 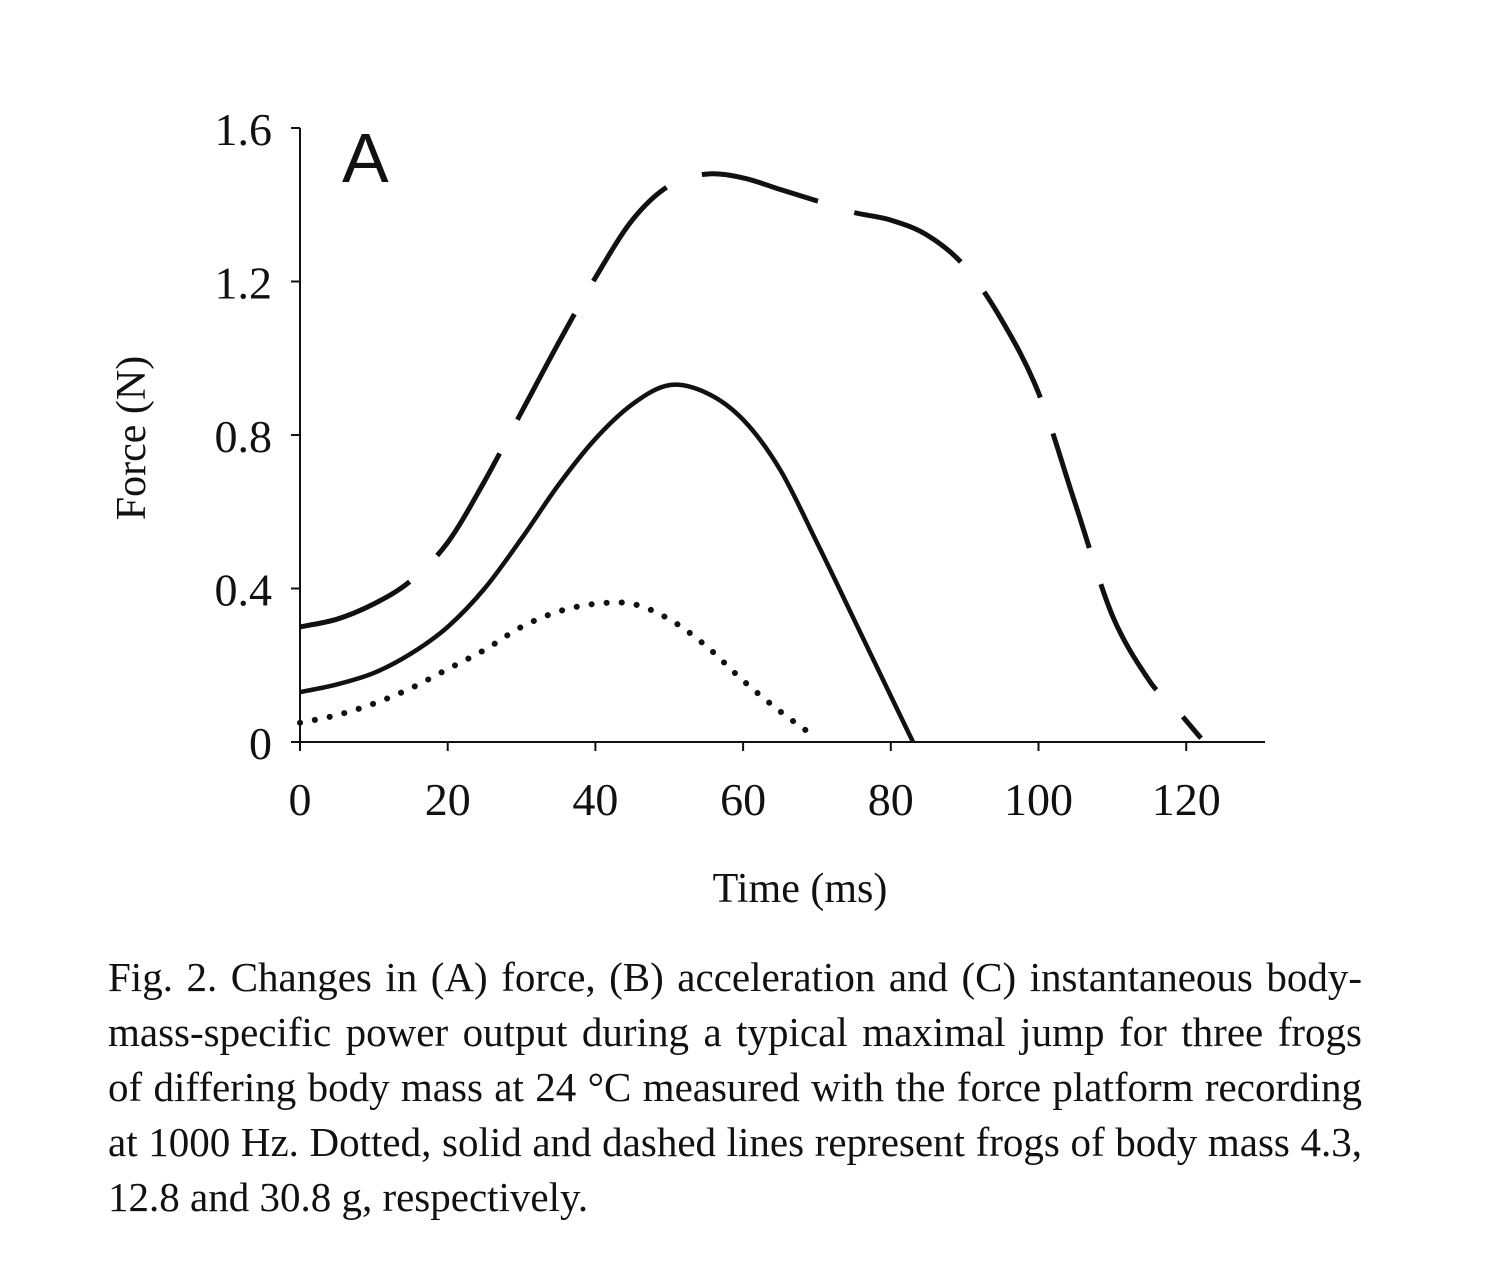 I want to click on x-tick-label: 80, so click(x=891, y=799).